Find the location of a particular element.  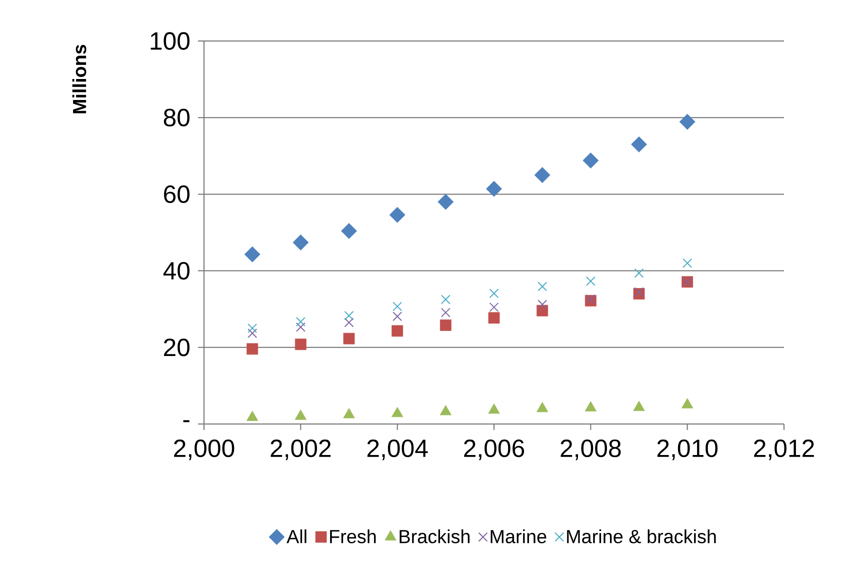

x-tick-label: 2,006 is located at coordinates (494, 450).